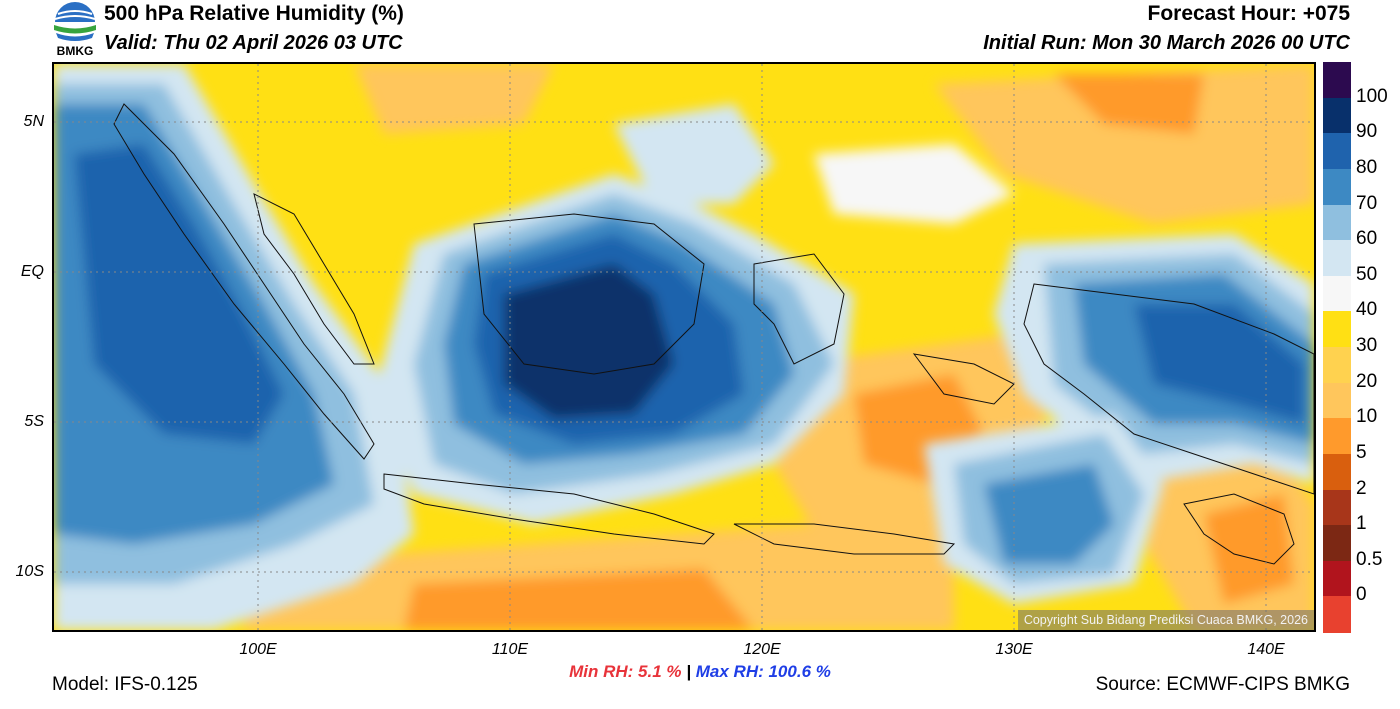  I want to click on lat-label-eq: EQ, so click(32, 271).